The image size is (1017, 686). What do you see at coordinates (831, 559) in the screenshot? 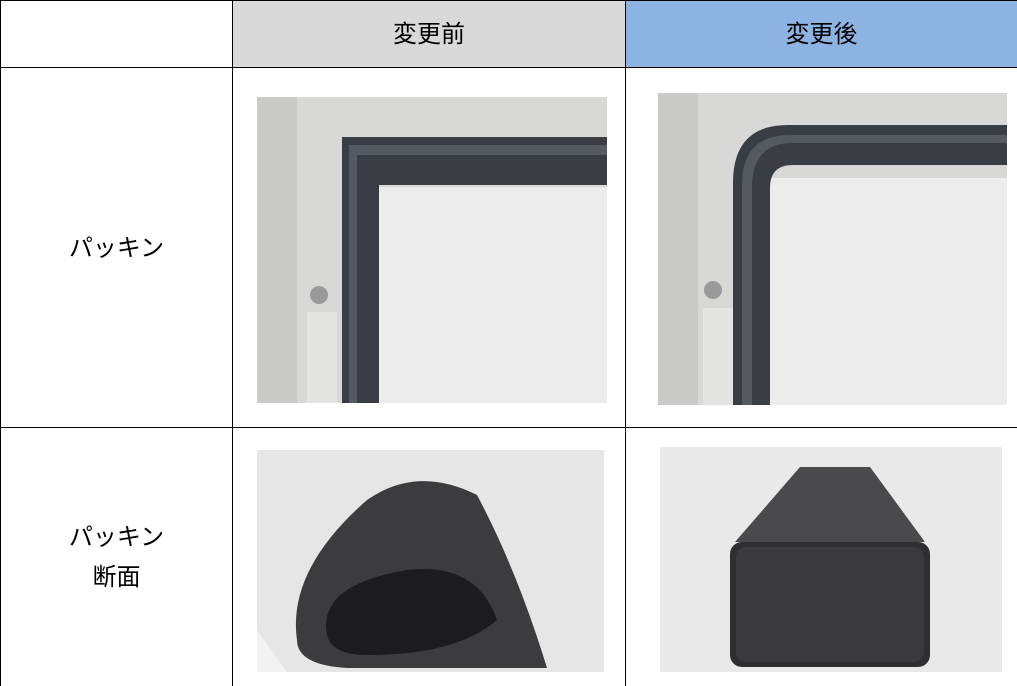
I see `photo-section-after` at bounding box center [831, 559].